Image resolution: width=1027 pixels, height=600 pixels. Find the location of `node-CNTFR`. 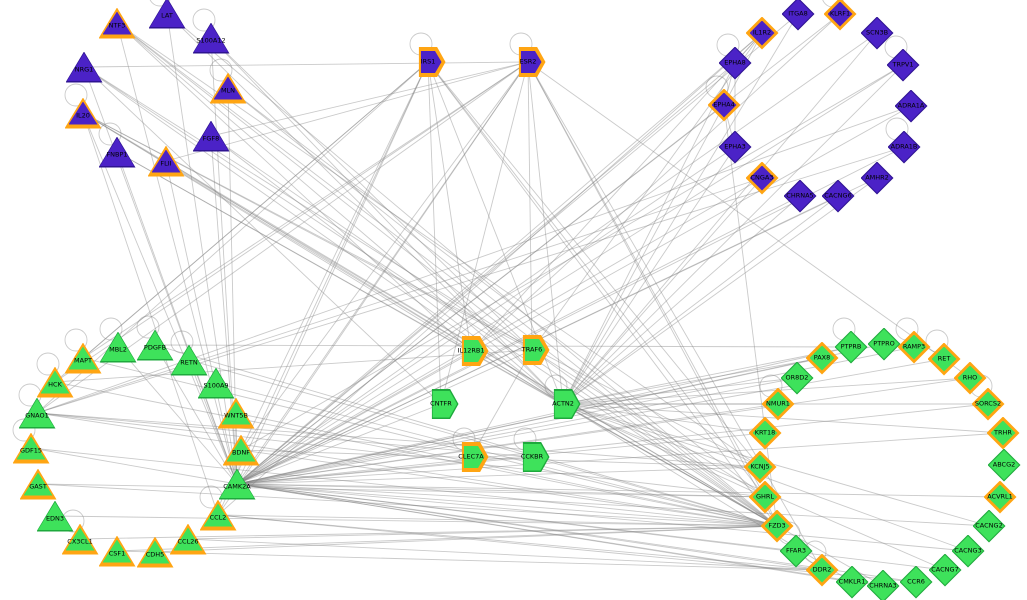

node-CNTFR is located at coordinates (445, 404).